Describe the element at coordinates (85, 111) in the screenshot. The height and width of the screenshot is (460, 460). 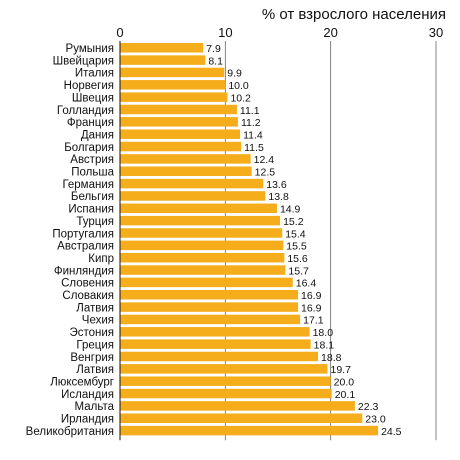
I see `category-label: Голландия` at that location.